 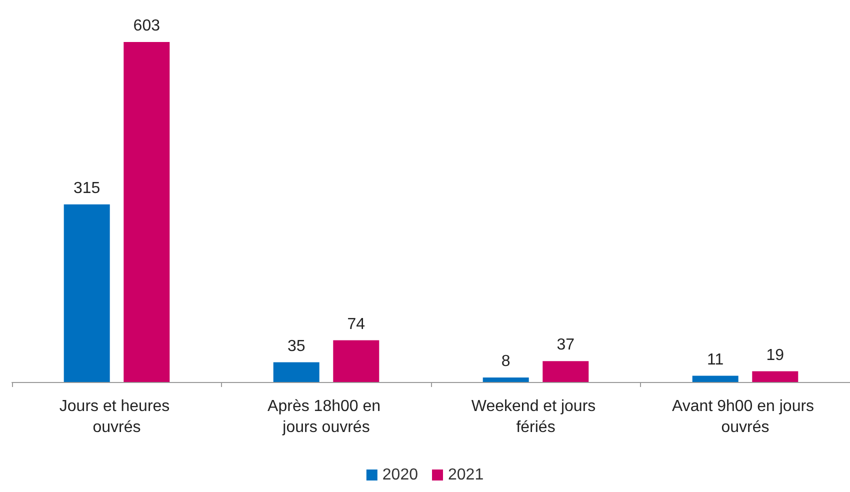 What do you see at coordinates (505, 361) in the screenshot?
I see `data-label: 8` at bounding box center [505, 361].